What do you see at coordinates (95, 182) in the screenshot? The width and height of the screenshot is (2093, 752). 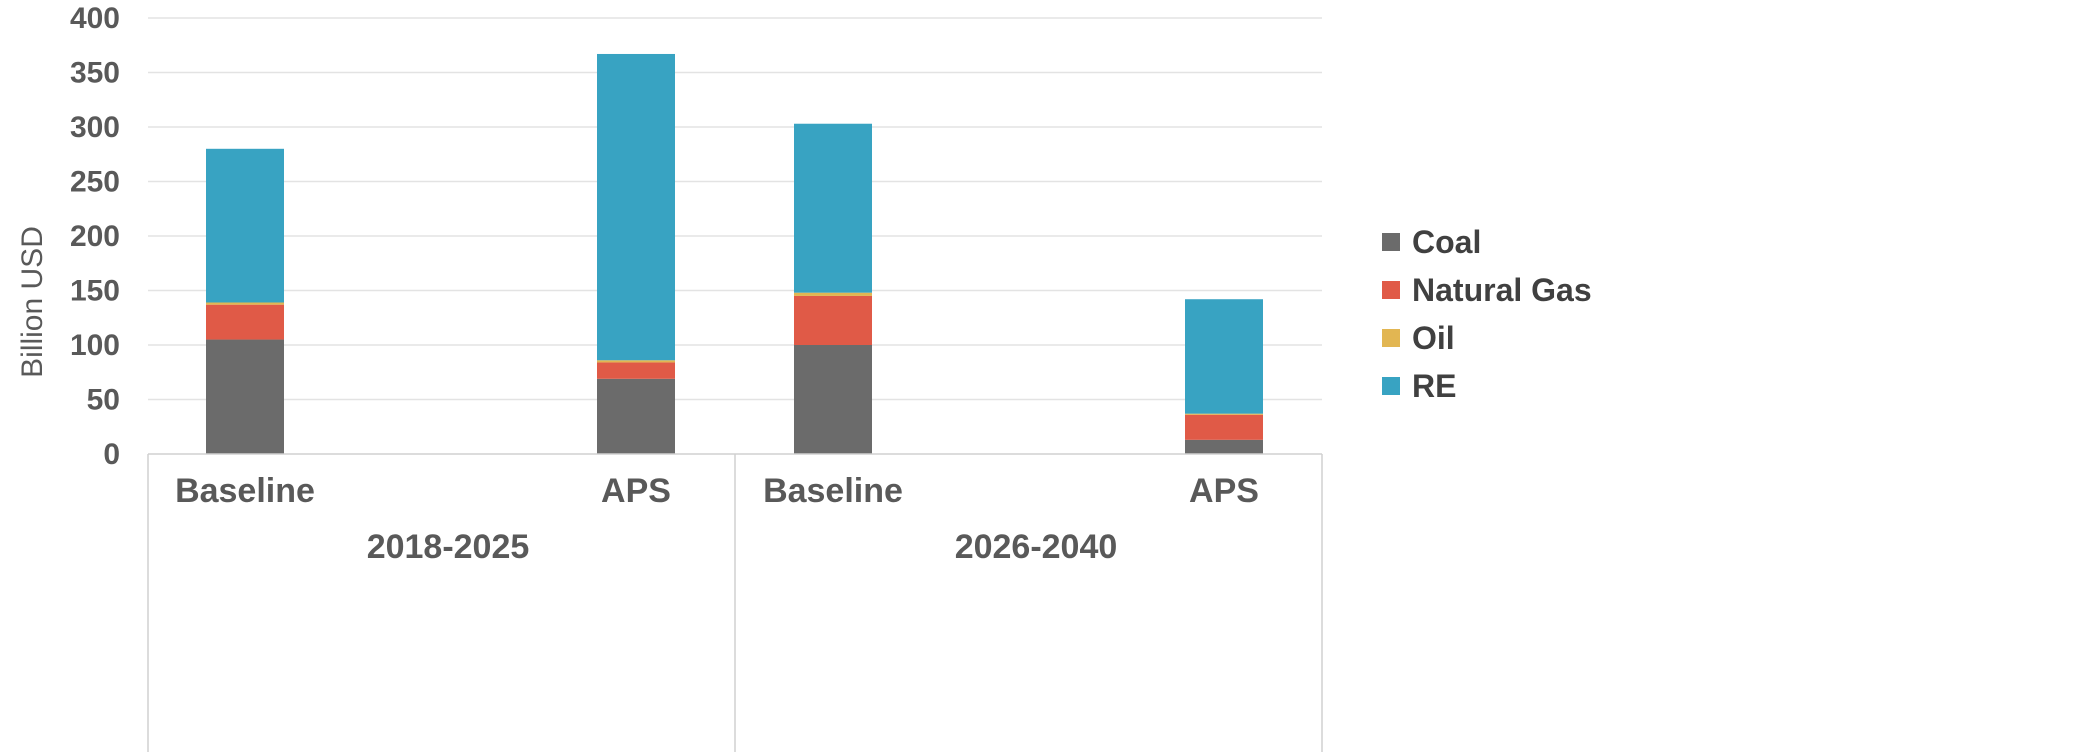 I see `y-tick-label: 250` at bounding box center [95, 182].